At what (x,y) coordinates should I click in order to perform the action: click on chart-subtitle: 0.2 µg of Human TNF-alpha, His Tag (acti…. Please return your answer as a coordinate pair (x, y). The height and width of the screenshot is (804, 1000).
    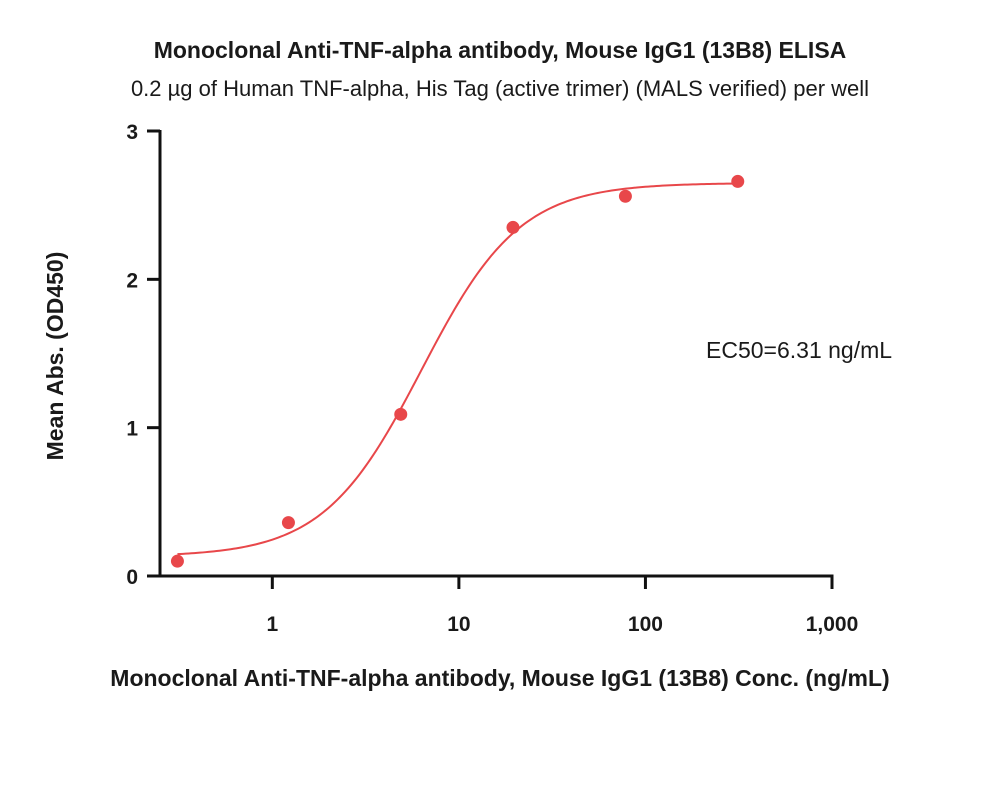
    Looking at the image, I should click on (500, 88).